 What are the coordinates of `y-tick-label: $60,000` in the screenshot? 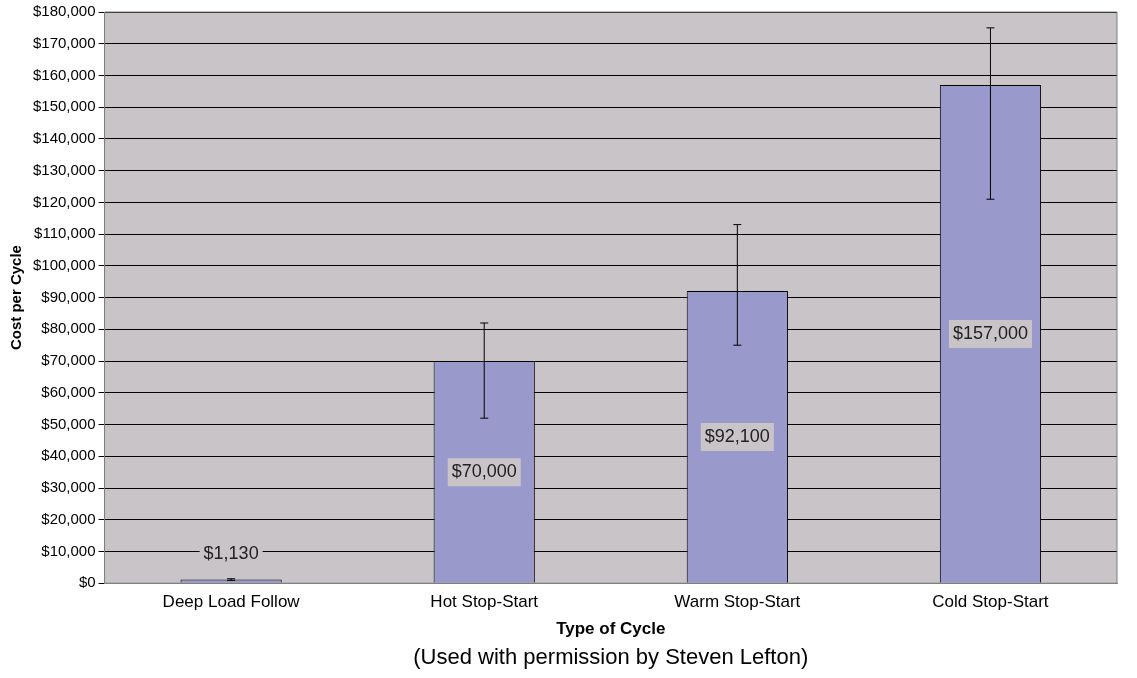 It's located at (68, 391).